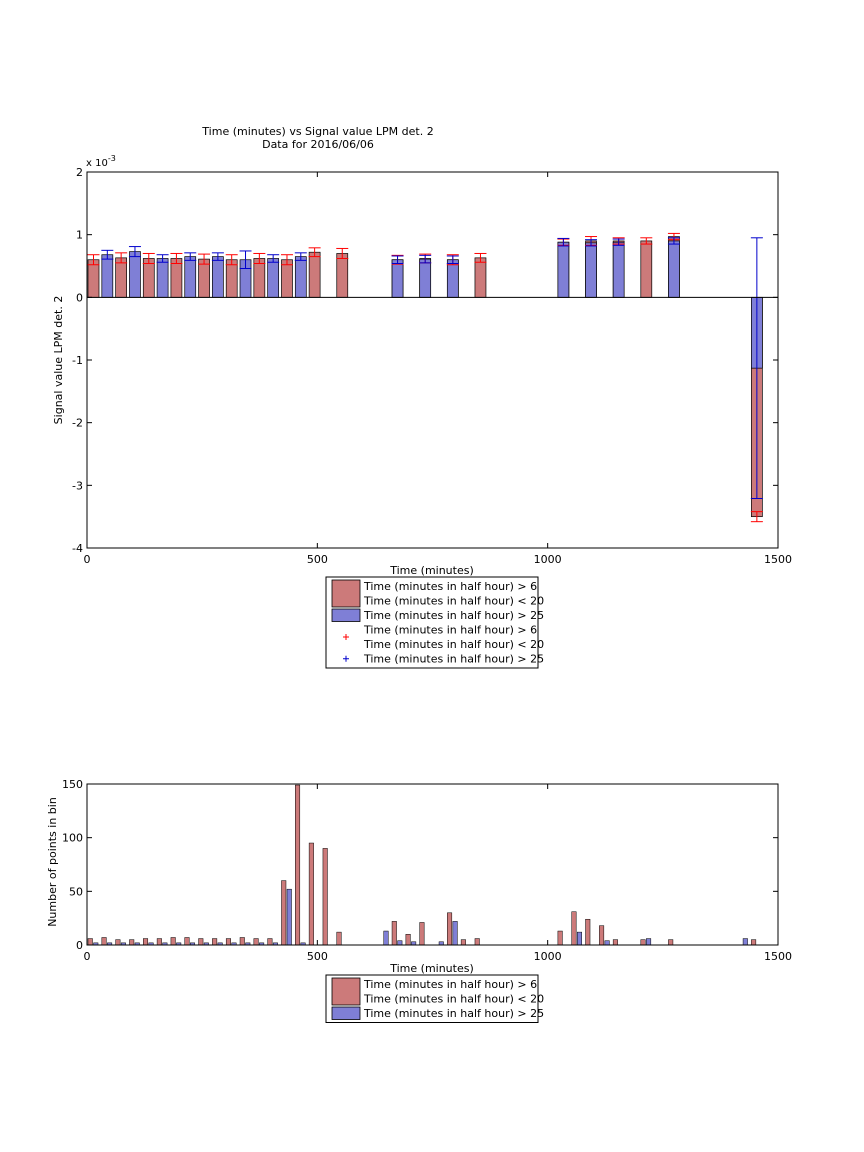 Image resolution: width=864 pixels, height=1152 pixels. I want to click on x-tick-label: 1000, so click(548, 956).